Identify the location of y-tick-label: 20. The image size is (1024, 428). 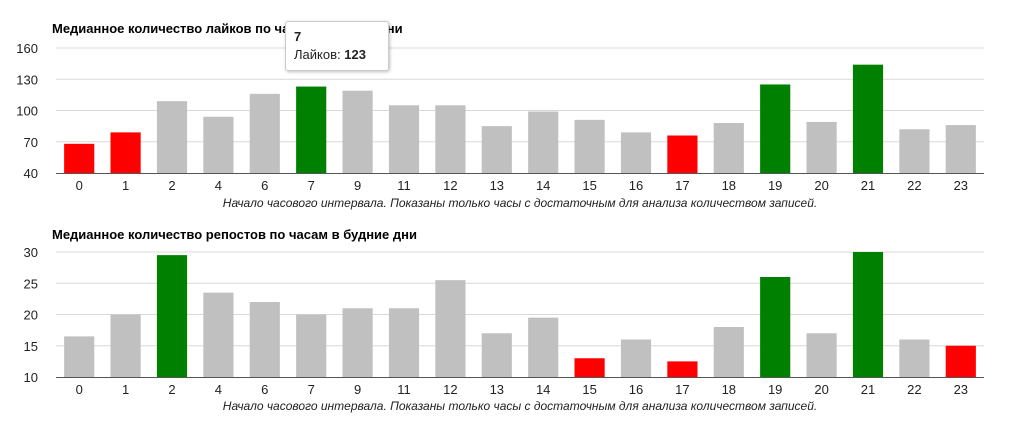
(31, 315).